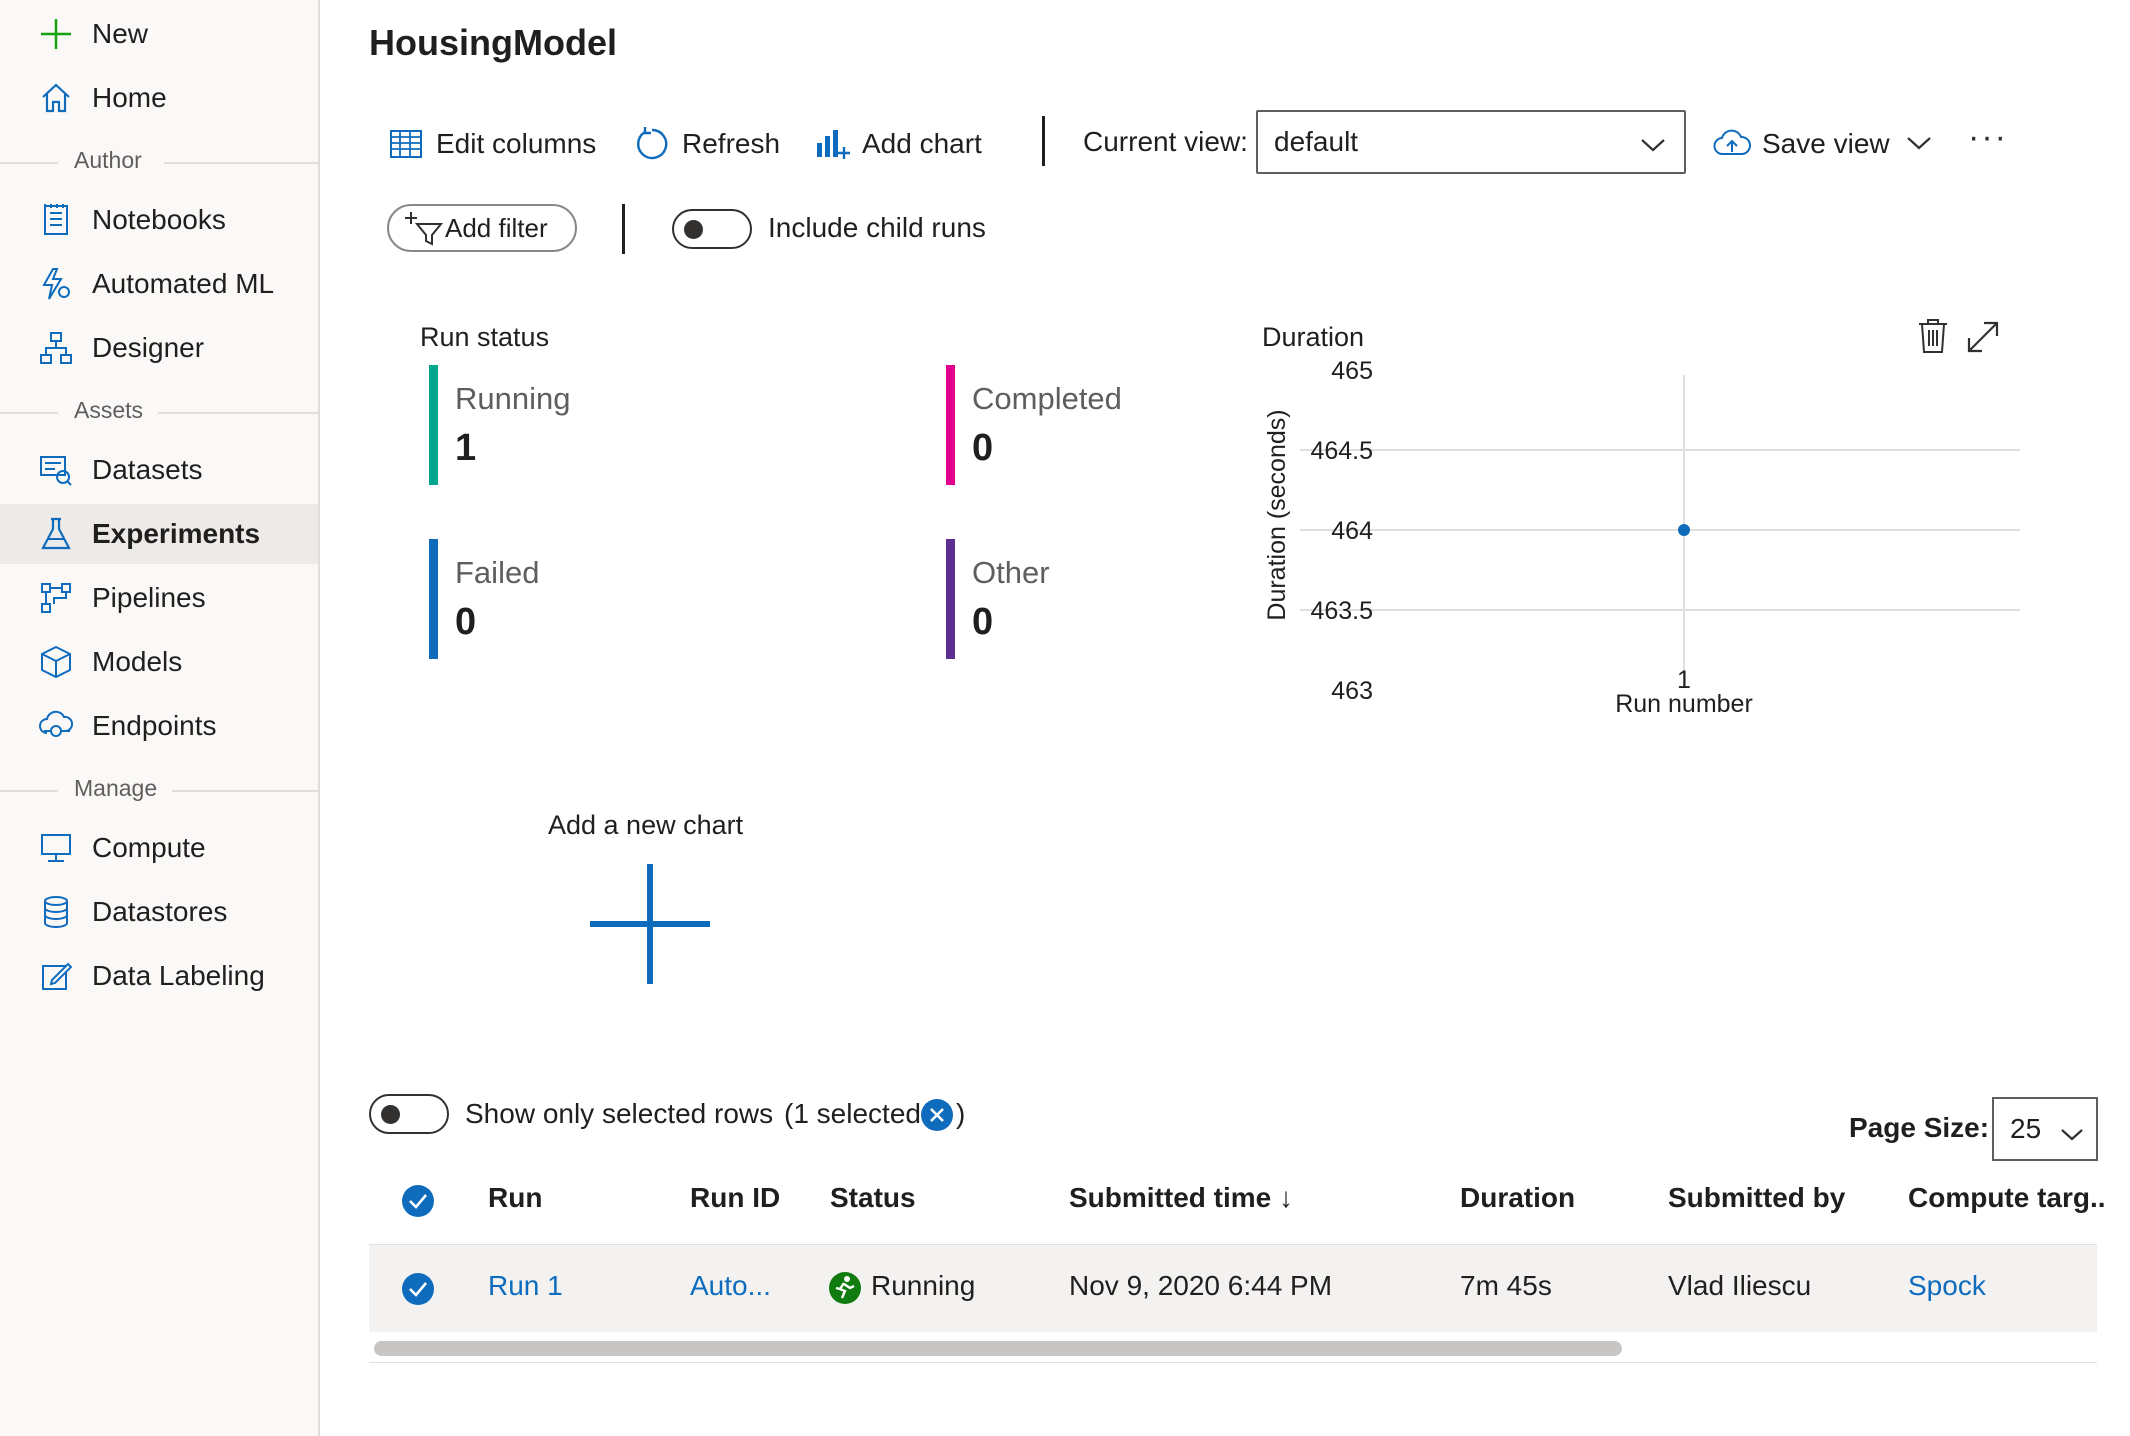 Image resolution: width=2130 pixels, height=1436 pixels. What do you see at coordinates (923, 1285) in the screenshot?
I see `status-text: Running` at bounding box center [923, 1285].